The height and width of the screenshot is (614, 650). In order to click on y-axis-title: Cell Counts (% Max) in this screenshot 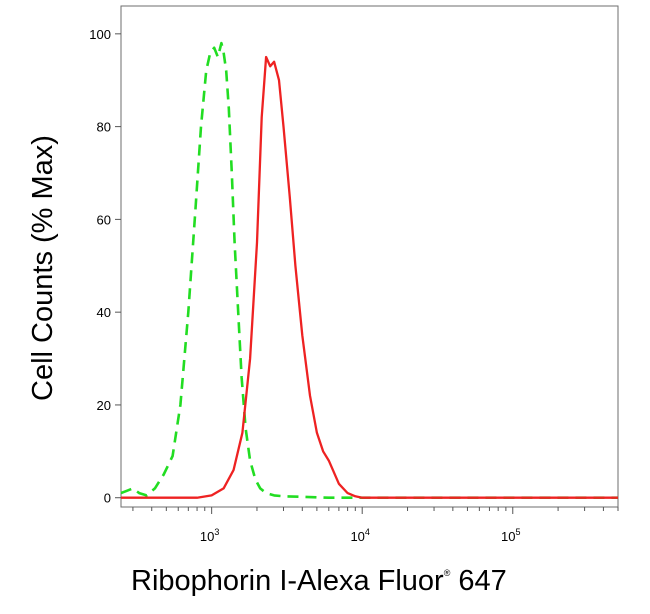, I will do `click(43, 268)`.